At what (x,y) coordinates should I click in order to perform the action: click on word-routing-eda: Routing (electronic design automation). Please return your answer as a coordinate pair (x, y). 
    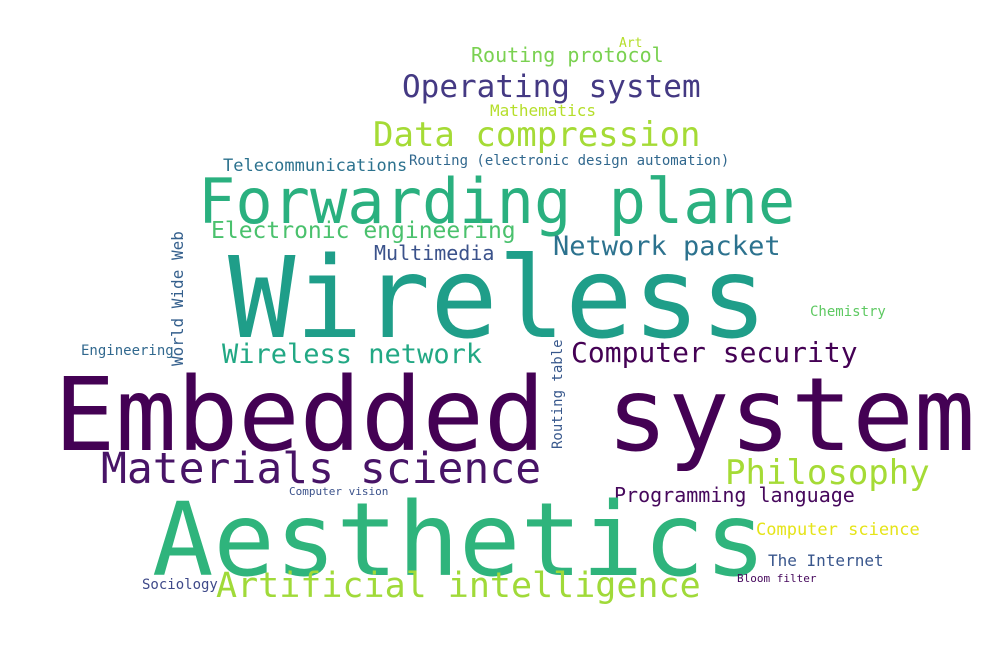
    Looking at the image, I should click on (569, 161).